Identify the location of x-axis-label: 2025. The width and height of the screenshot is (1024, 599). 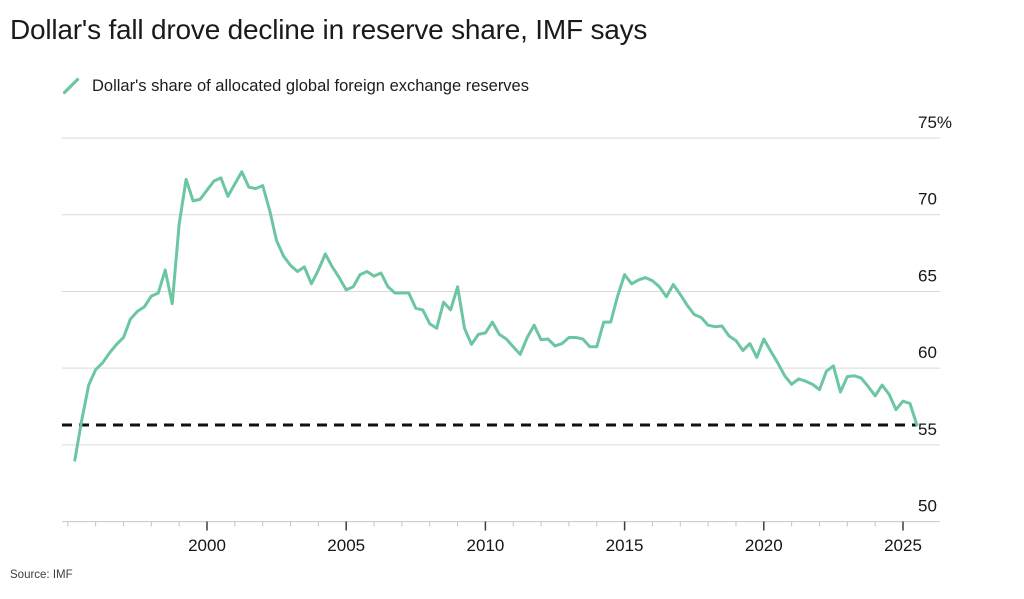
(903, 545).